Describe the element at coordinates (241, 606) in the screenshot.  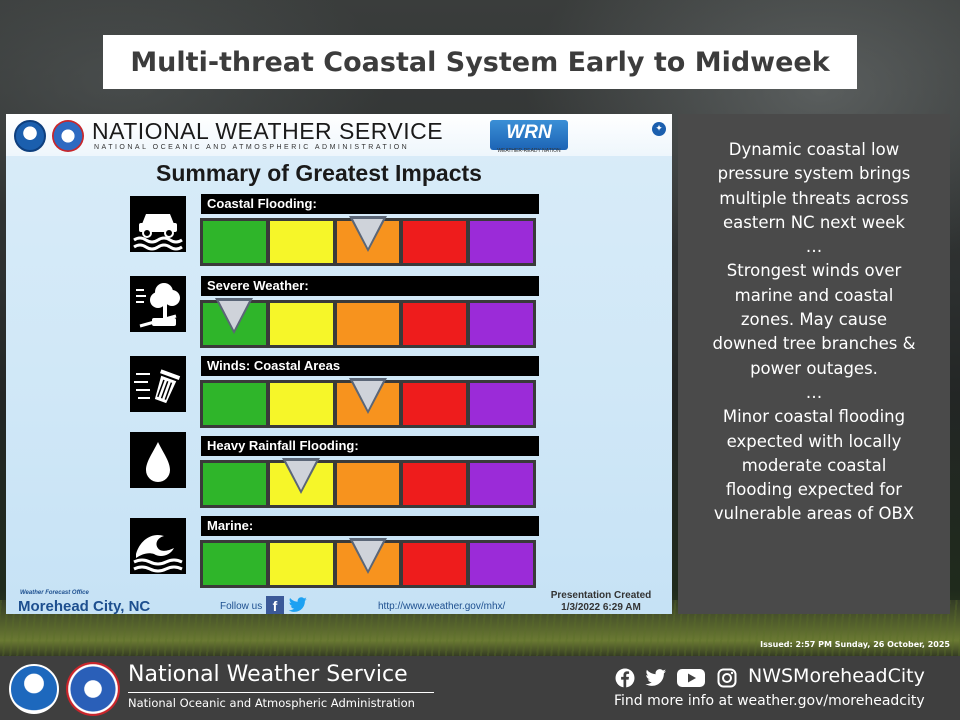
I see `follow-us-label: Follow us` at that location.